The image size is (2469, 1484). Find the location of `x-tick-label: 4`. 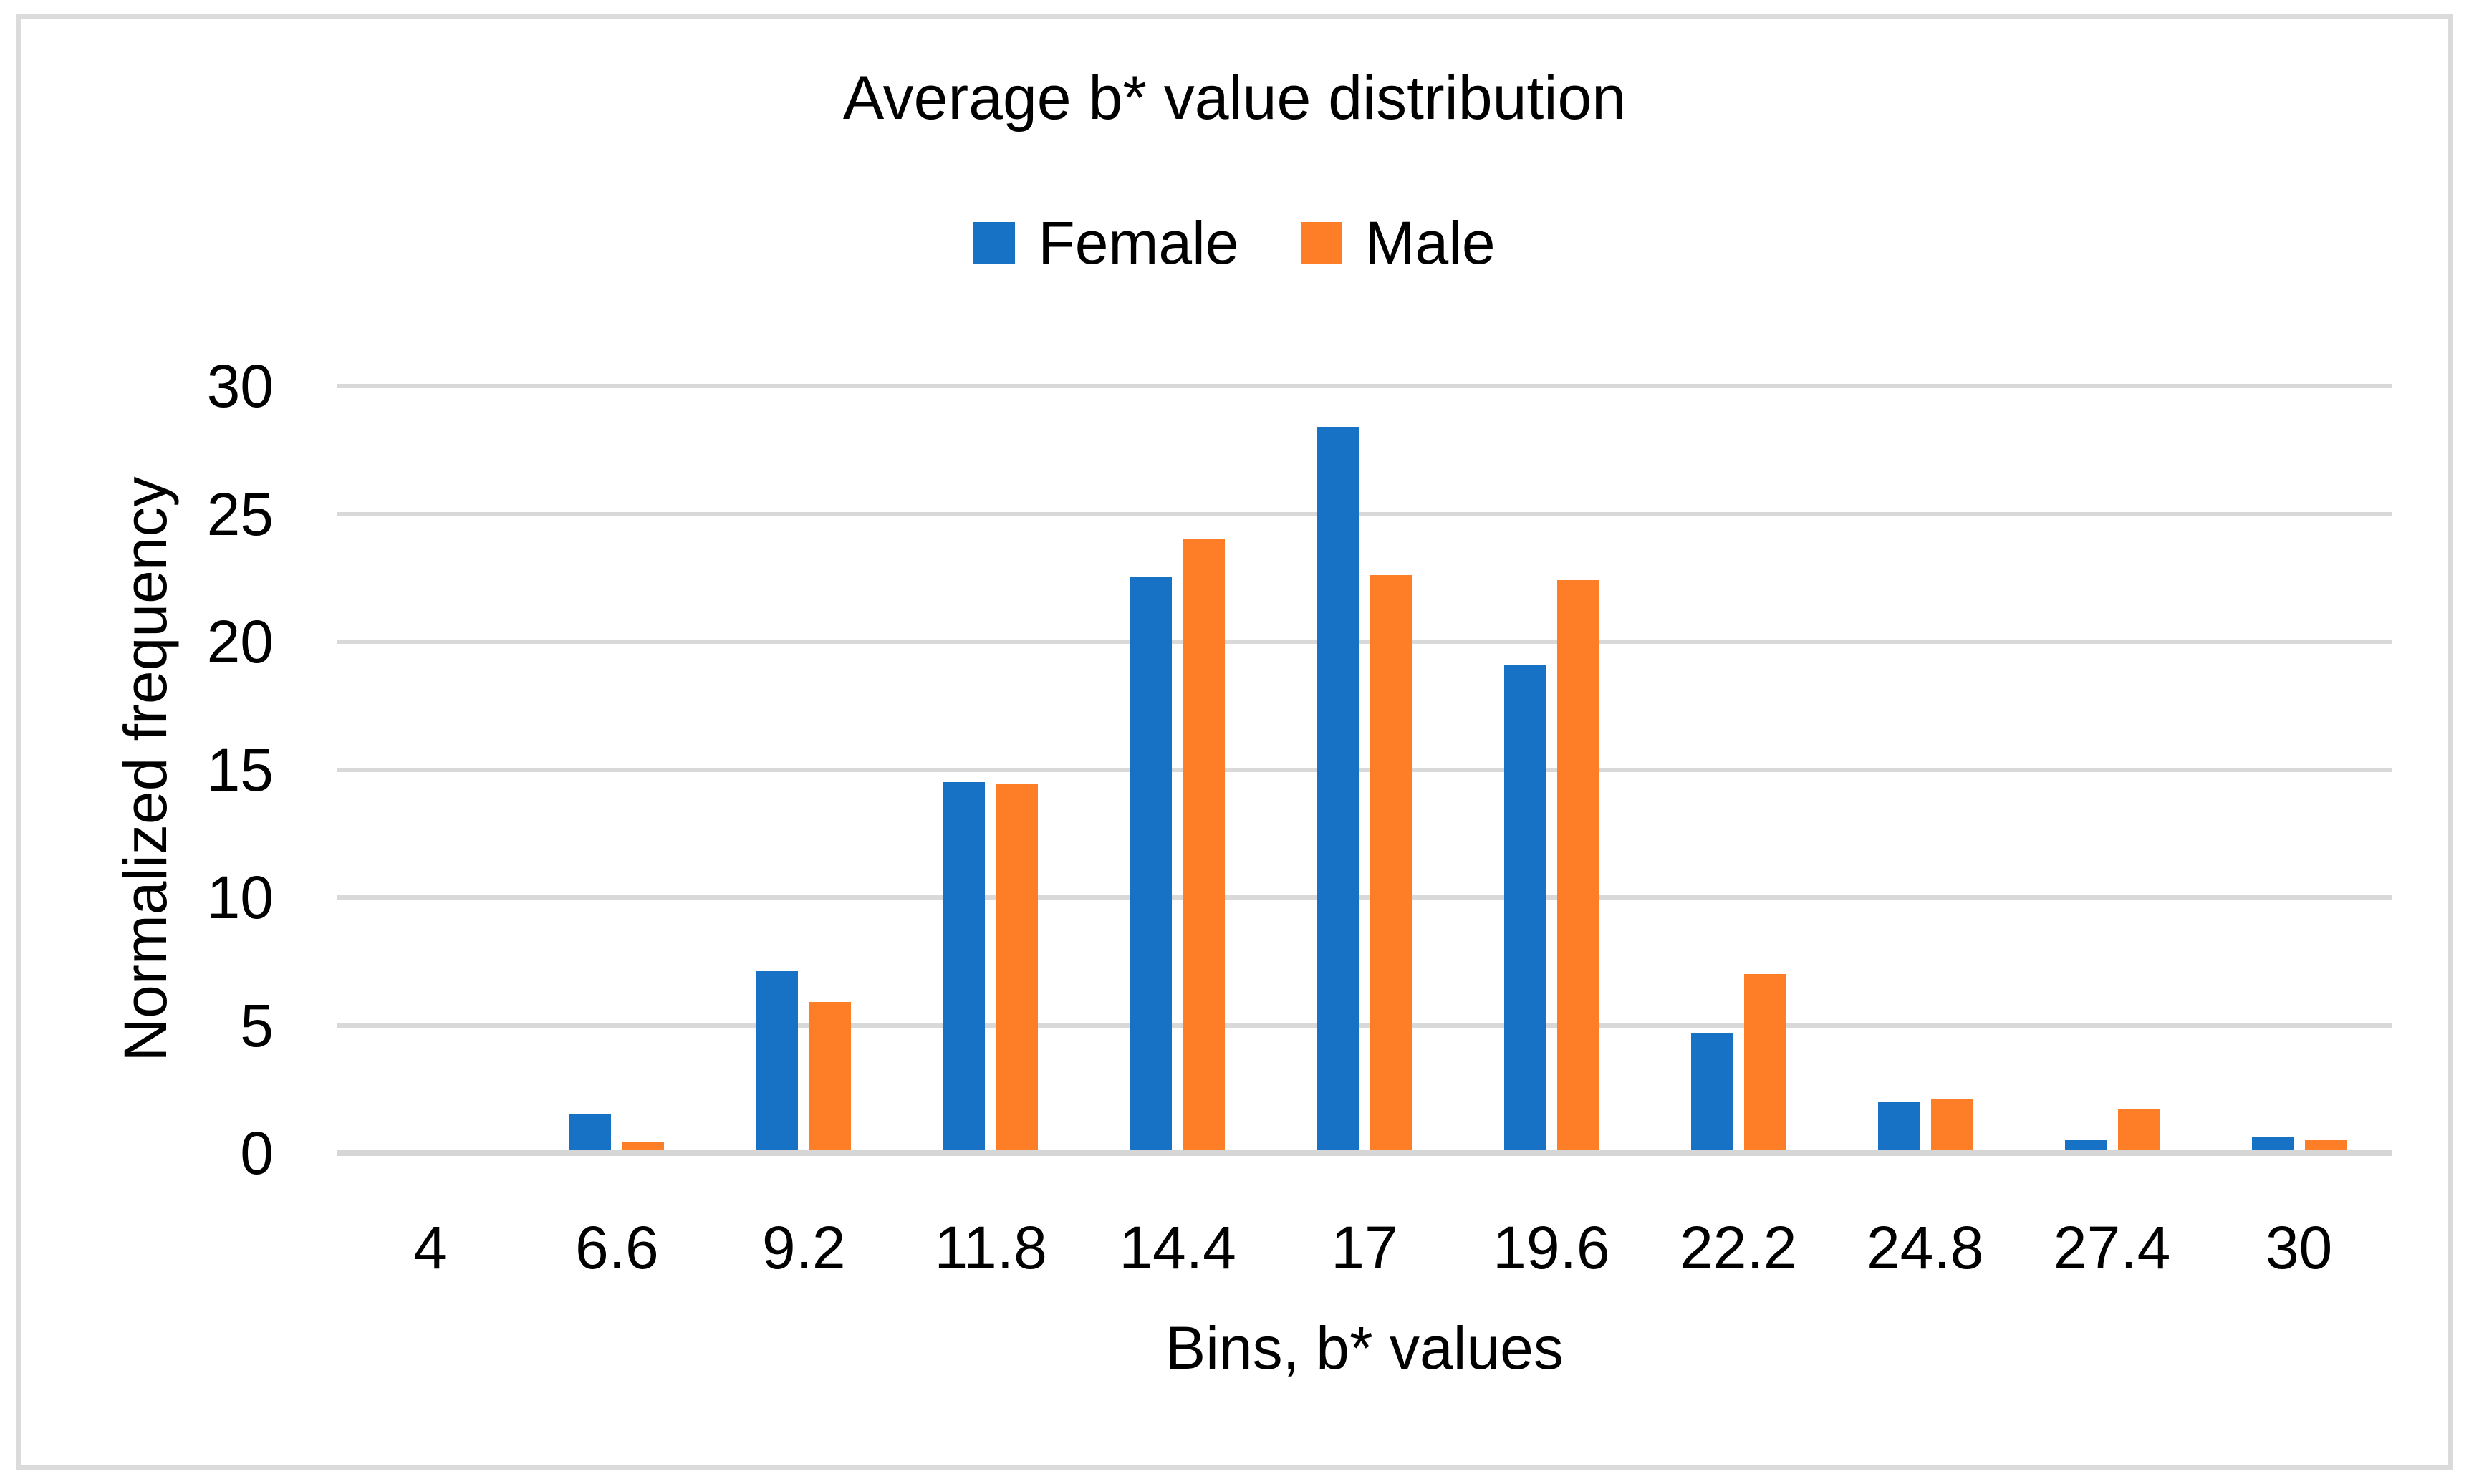

x-tick-label: 4 is located at coordinates (430, 1247).